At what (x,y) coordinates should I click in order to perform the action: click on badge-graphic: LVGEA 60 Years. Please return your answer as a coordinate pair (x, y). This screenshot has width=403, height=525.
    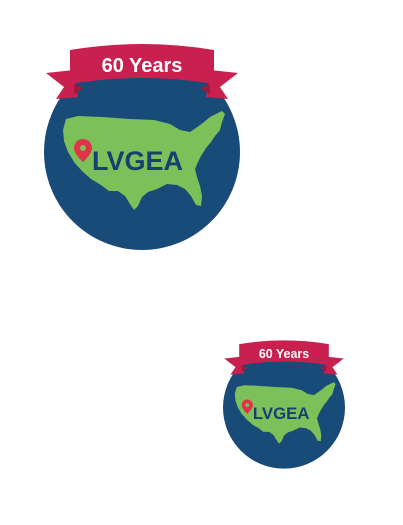
    Looking at the image, I should click on (284, 404).